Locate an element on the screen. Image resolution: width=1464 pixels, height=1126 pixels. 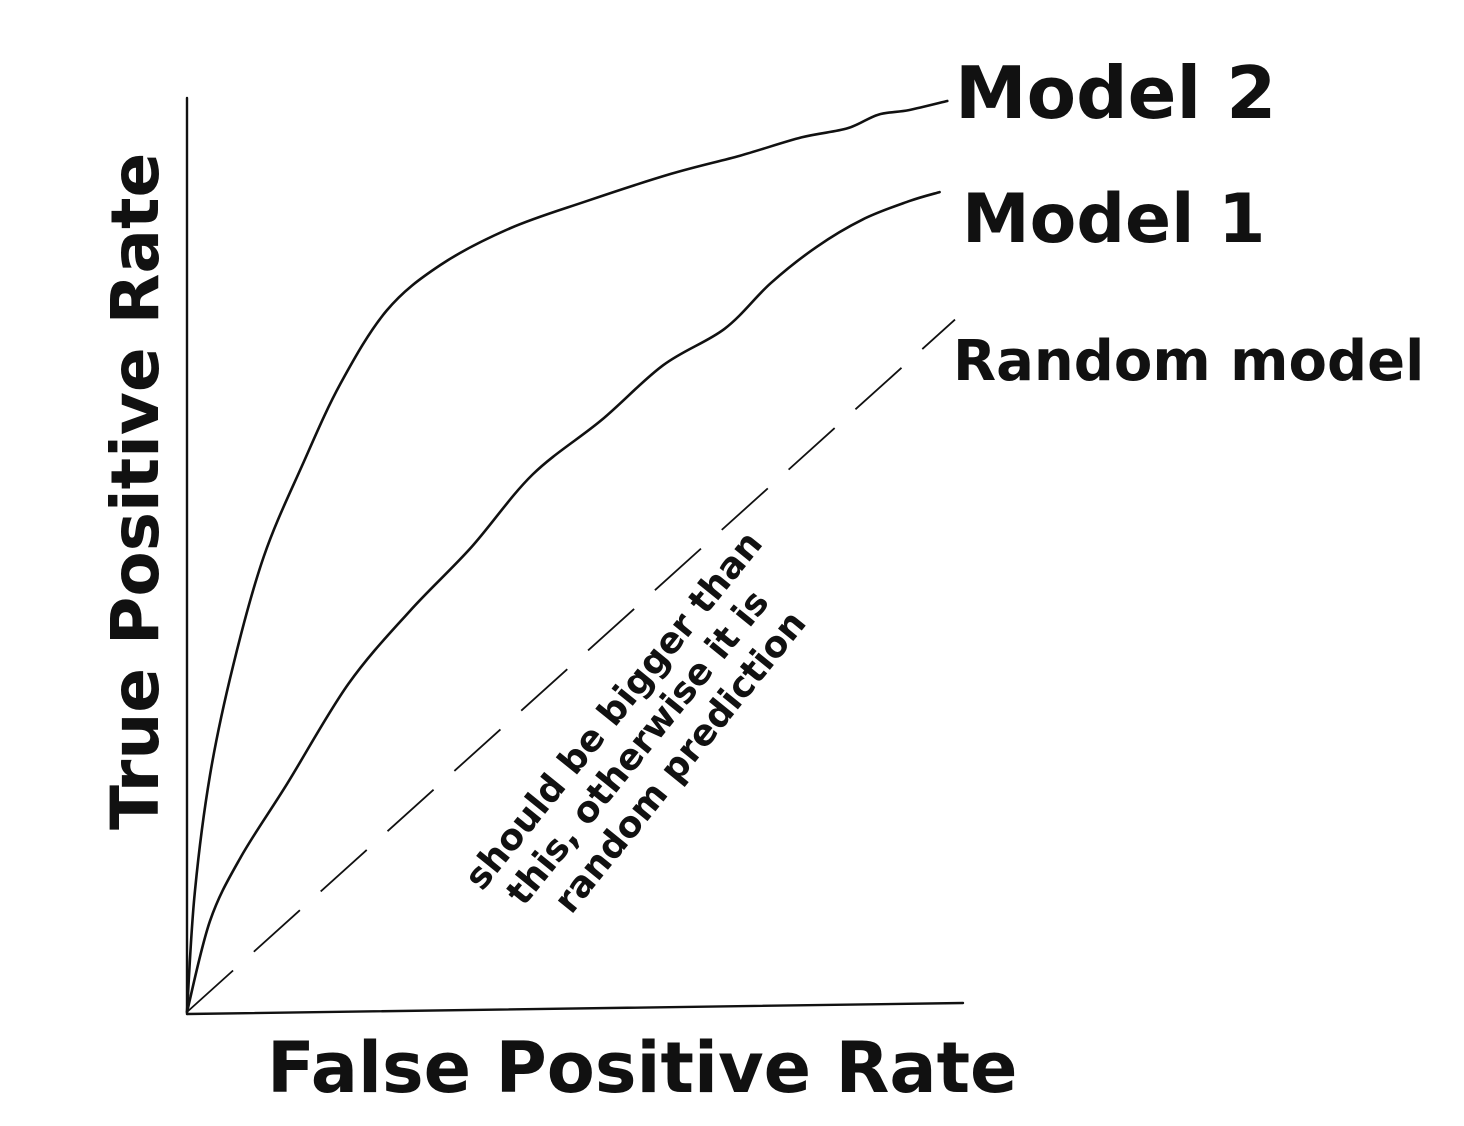
y-axis-title: True Positive Rate is located at coordinates (135, 491).